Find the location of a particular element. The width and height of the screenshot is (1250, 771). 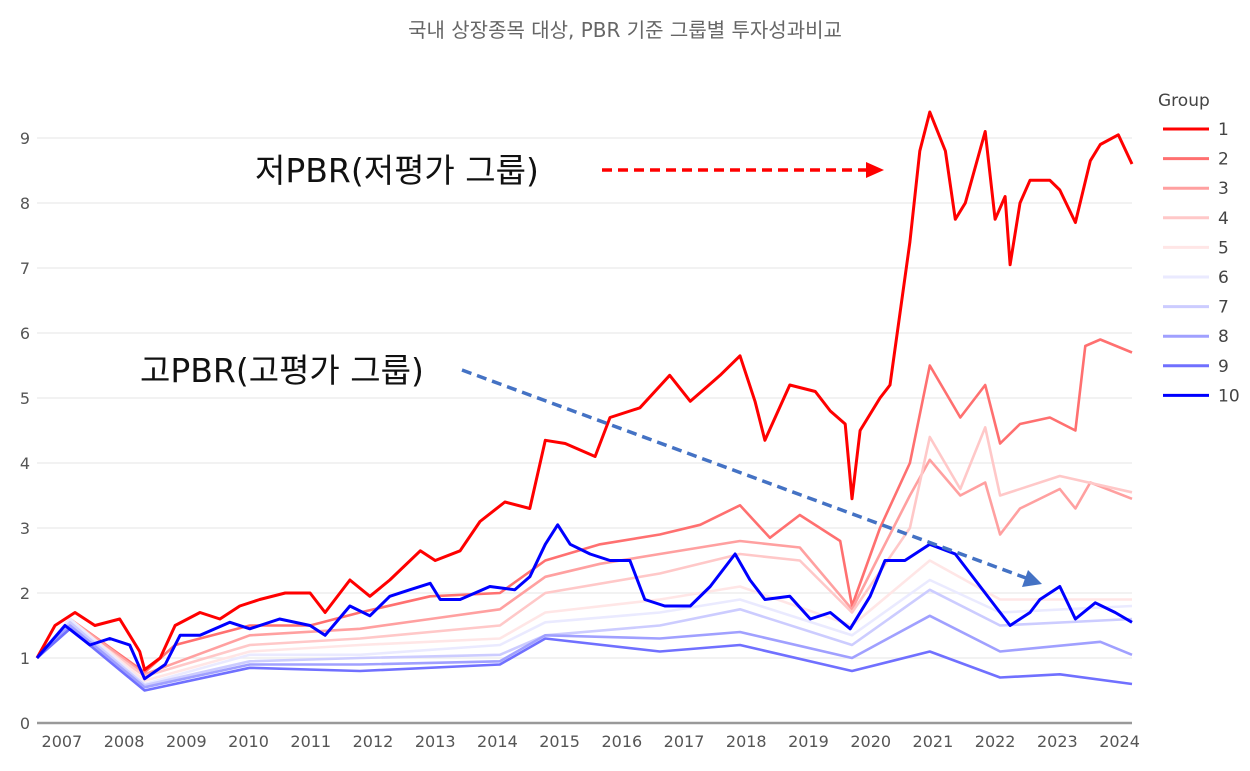

legend-label-group-2: 2 is located at coordinates (1223, 160).